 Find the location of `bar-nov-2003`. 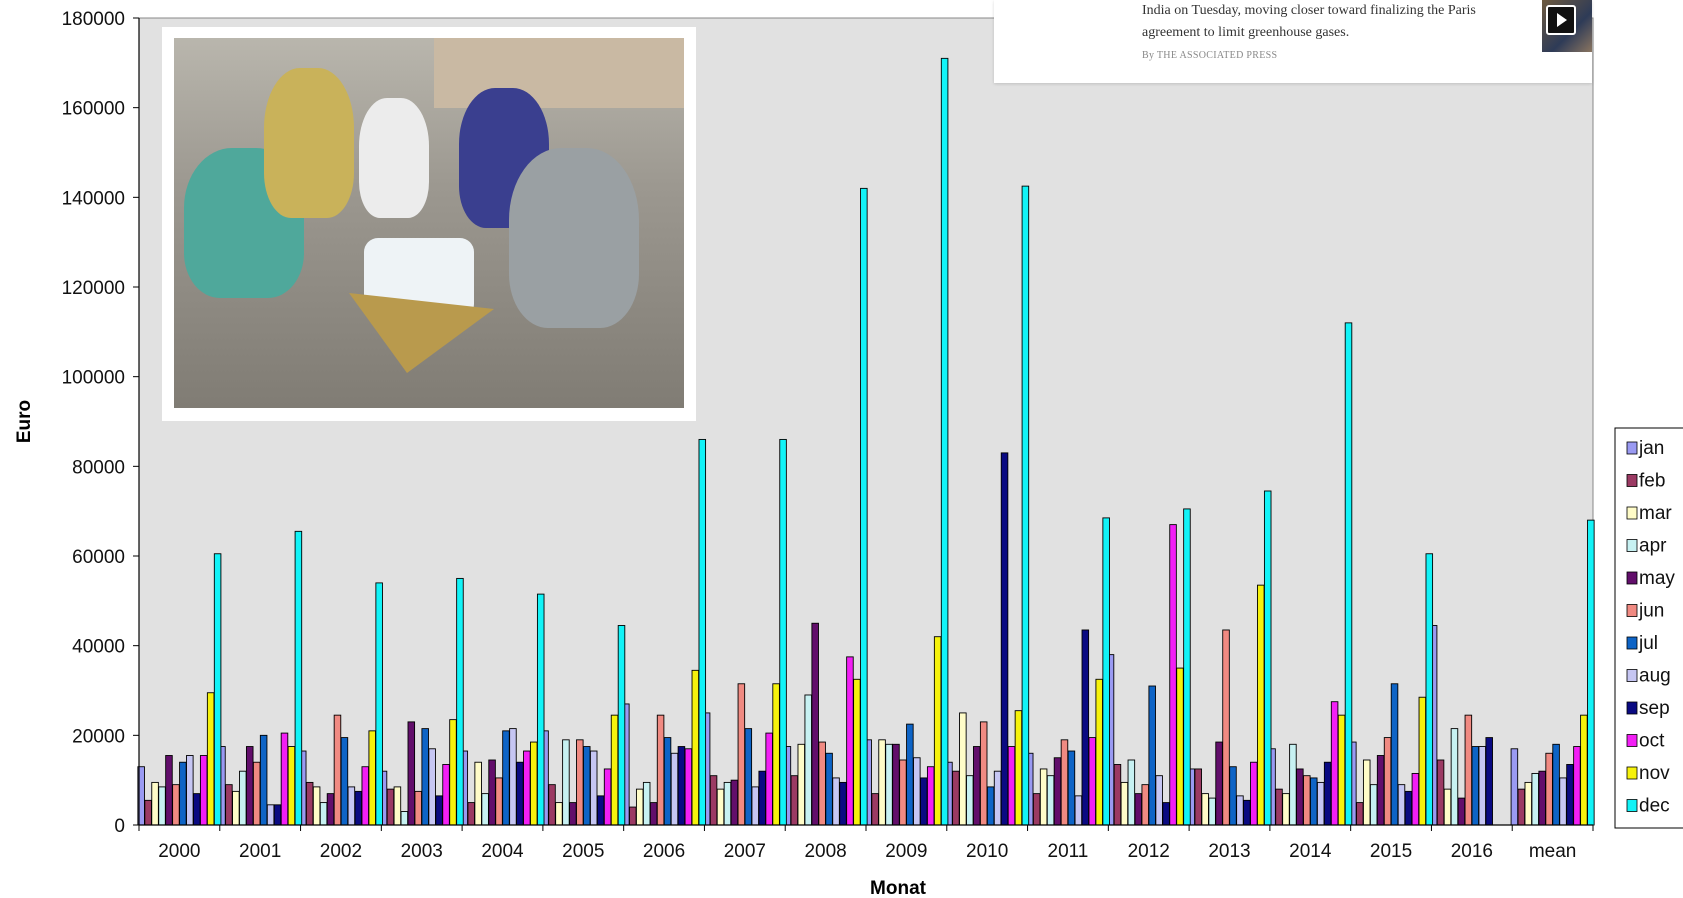

bar-nov-2003 is located at coordinates (453, 772).